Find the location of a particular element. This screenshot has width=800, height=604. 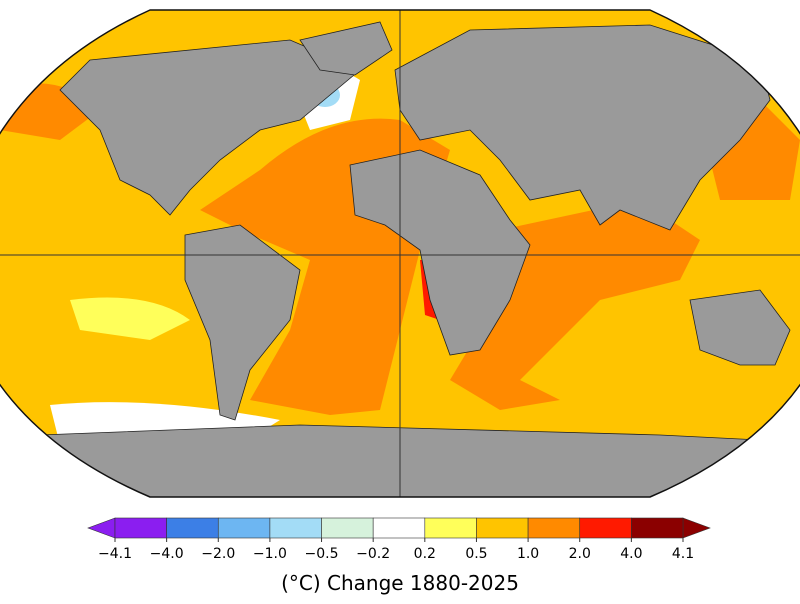

south-america is located at coordinates (242, 322).